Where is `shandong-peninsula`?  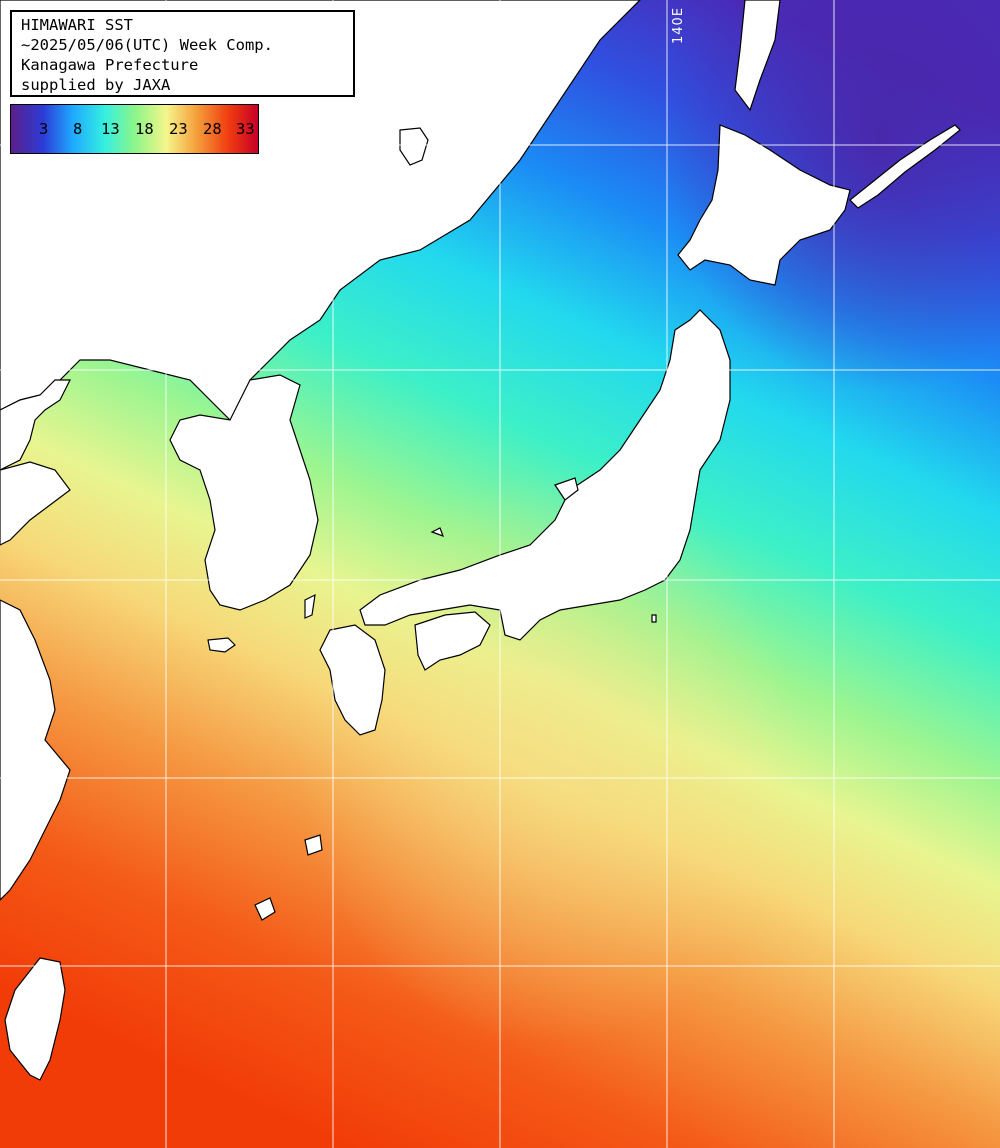 shandong-peninsula is located at coordinates (35, 503).